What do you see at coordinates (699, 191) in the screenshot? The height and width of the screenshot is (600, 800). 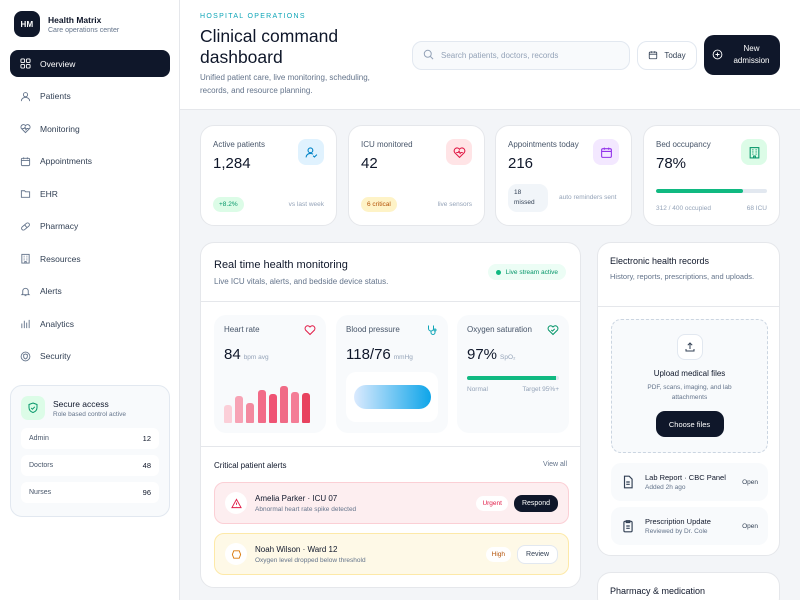 I see `bed-occupancy-fill` at bounding box center [699, 191].